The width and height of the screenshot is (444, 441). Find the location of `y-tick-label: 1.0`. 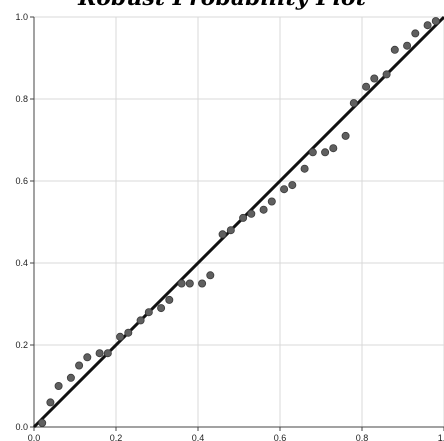

y-tick-label: 1.0 is located at coordinates (21, 17).